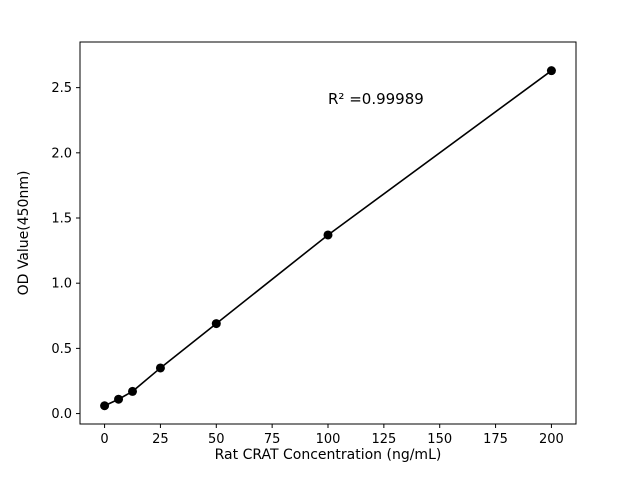  What do you see at coordinates (24, 233) in the screenshot?
I see `y-axis-label: OD Value(450nm)` at bounding box center [24, 233].